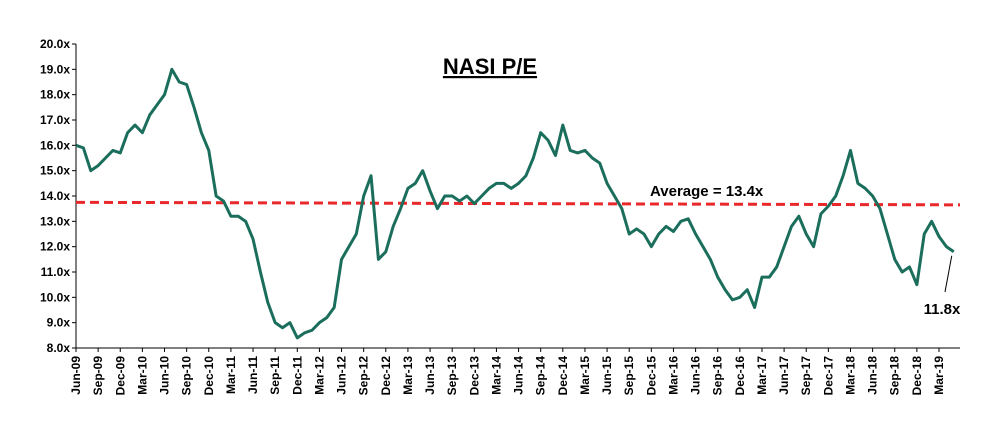 The image size is (984, 432). What do you see at coordinates (55, 297) in the screenshot?
I see `y-tick-label: 10.0x` at bounding box center [55, 297].